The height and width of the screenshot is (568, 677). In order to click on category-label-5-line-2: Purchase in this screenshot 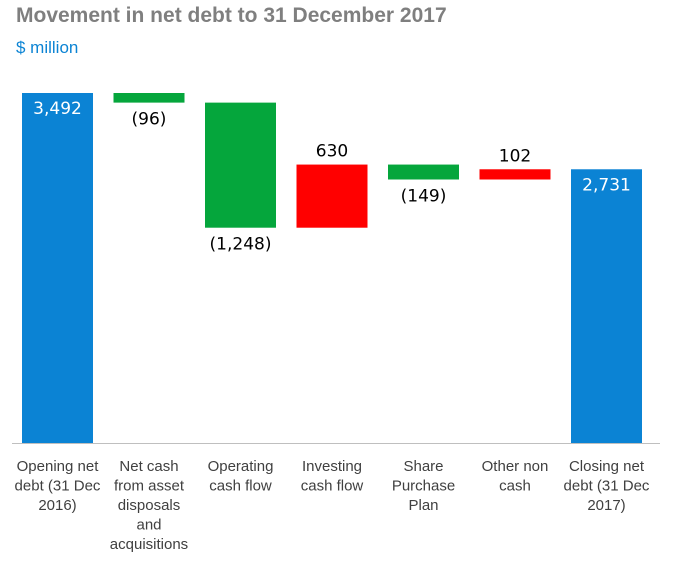, I will do `click(423, 486)`.